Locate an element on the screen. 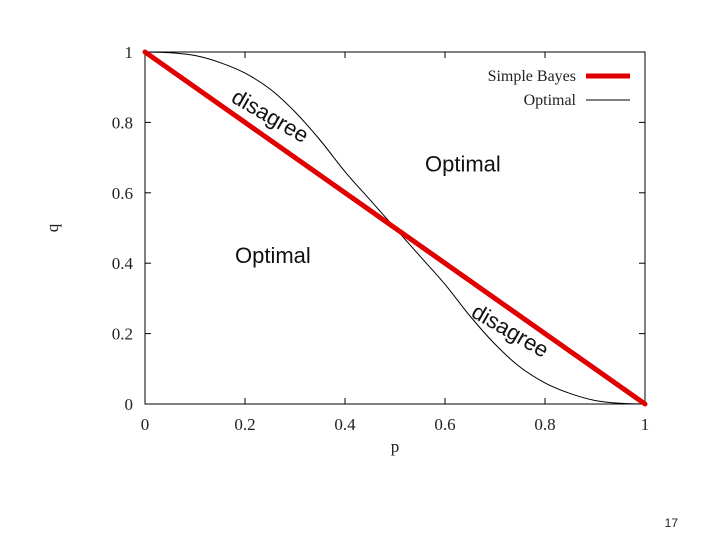 This screenshot has width=720, height=540. x-tick-label: 0 is located at coordinates (145, 424).